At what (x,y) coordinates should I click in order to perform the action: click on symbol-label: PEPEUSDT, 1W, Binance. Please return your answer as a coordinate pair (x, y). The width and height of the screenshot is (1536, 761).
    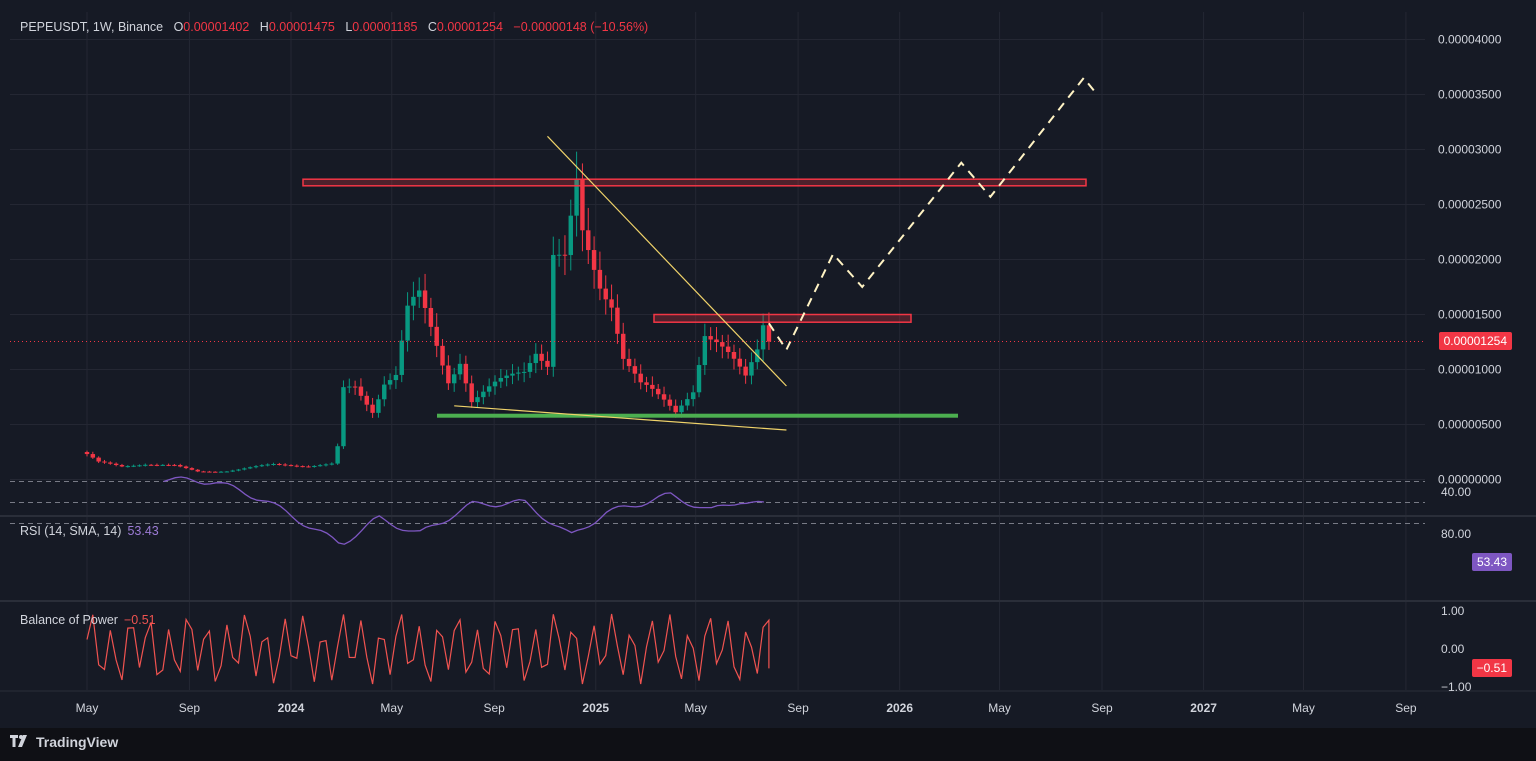
    Looking at the image, I should click on (92, 27).